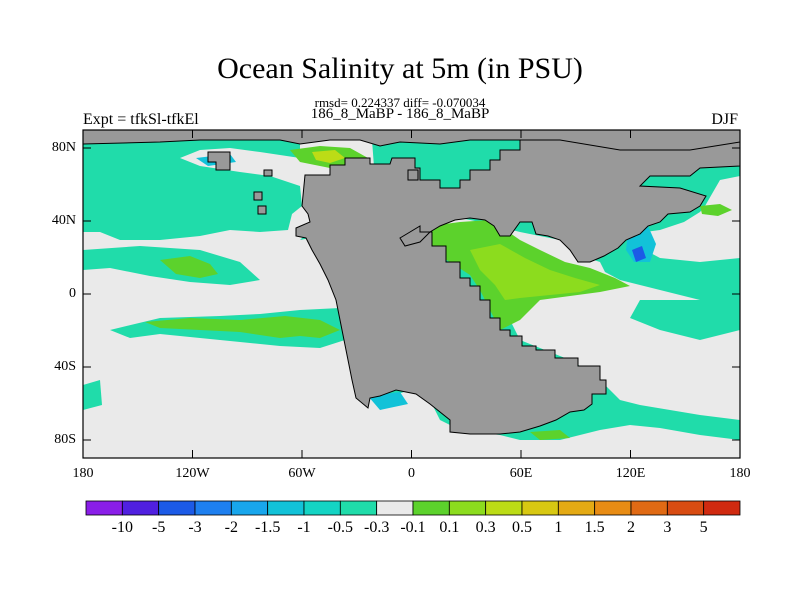 The width and height of the screenshot is (800, 600). I want to click on colorbar, so click(413, 508).